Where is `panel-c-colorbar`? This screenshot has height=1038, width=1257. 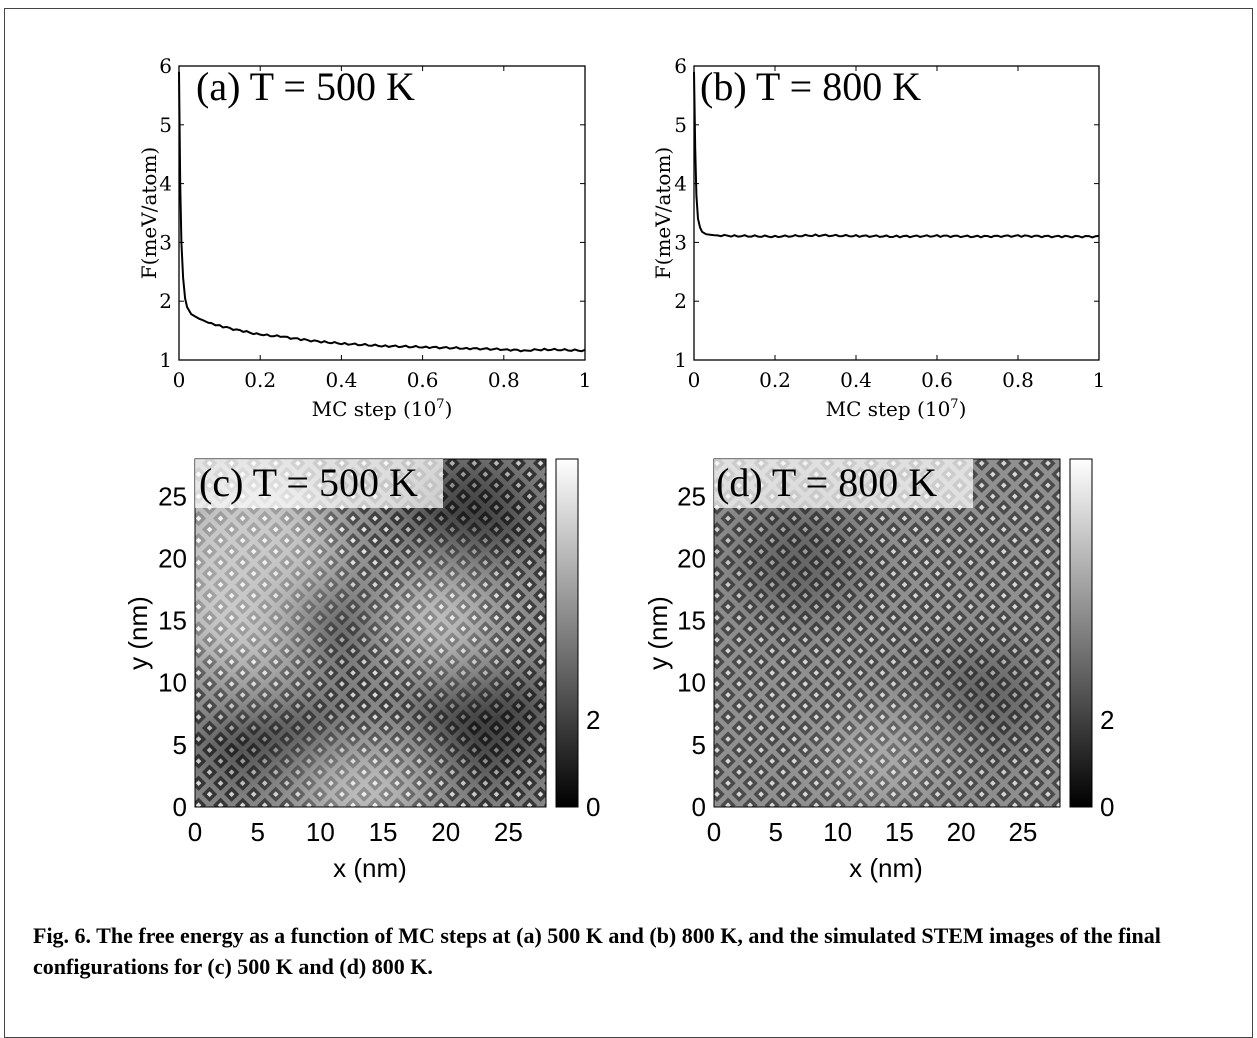 panel-c-colorbar is located at coordinates (567, 633).